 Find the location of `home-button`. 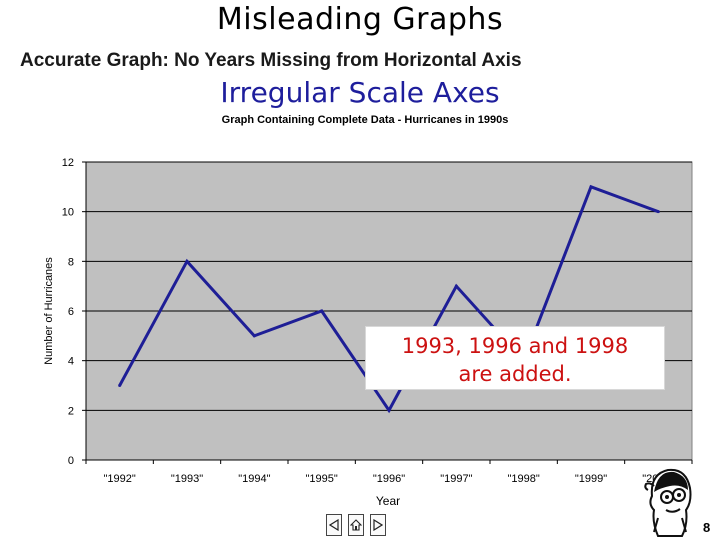

home-button is located at coordinates (356, 525).